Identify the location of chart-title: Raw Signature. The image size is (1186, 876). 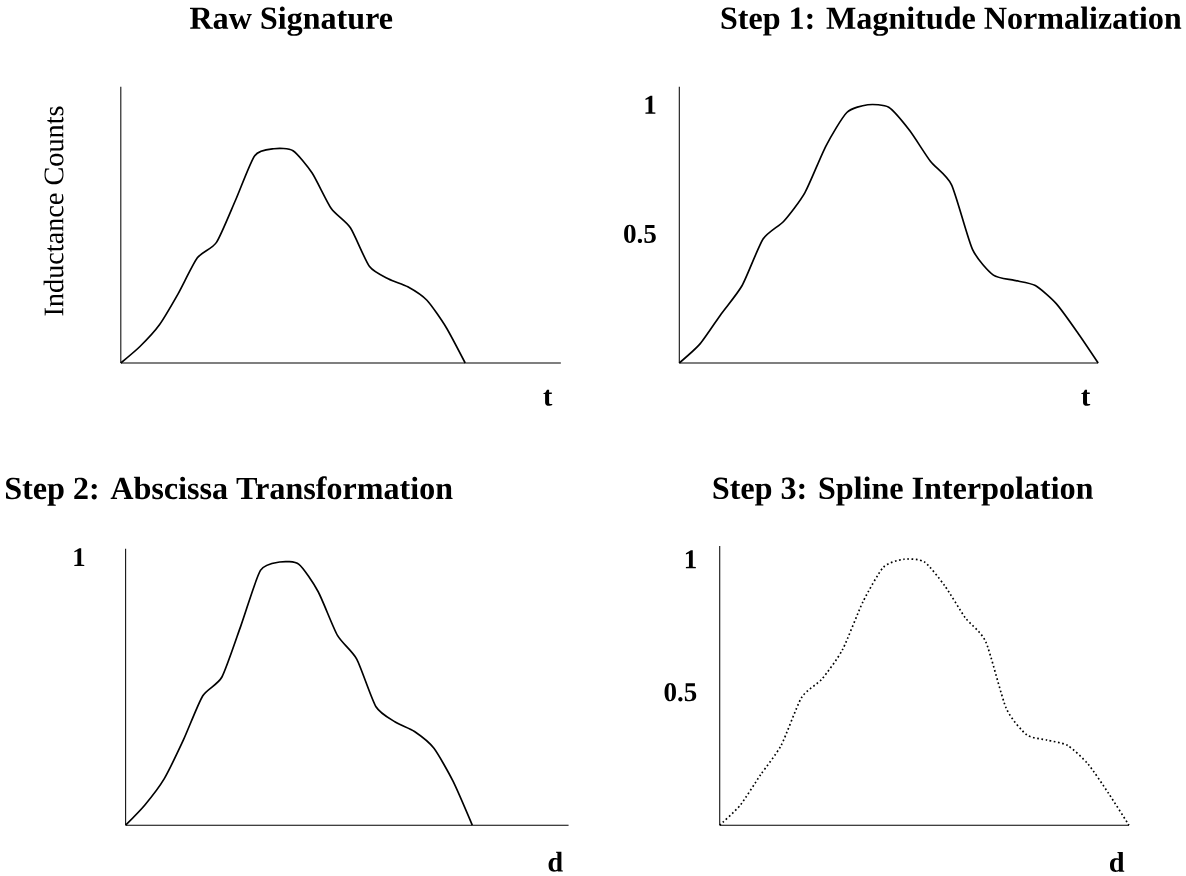
(291, 21).